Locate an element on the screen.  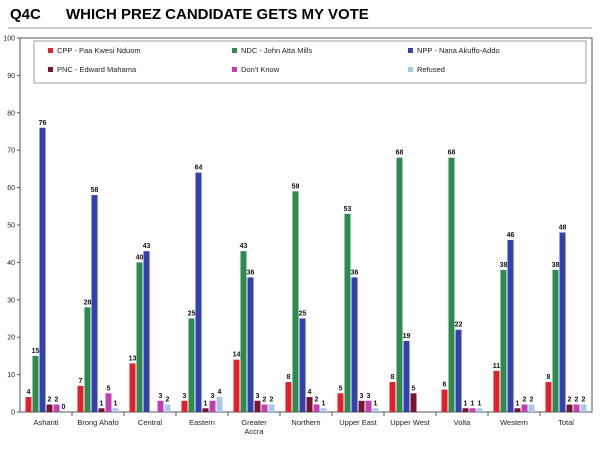
data-label: 68 is located at coordinates (452, 153).